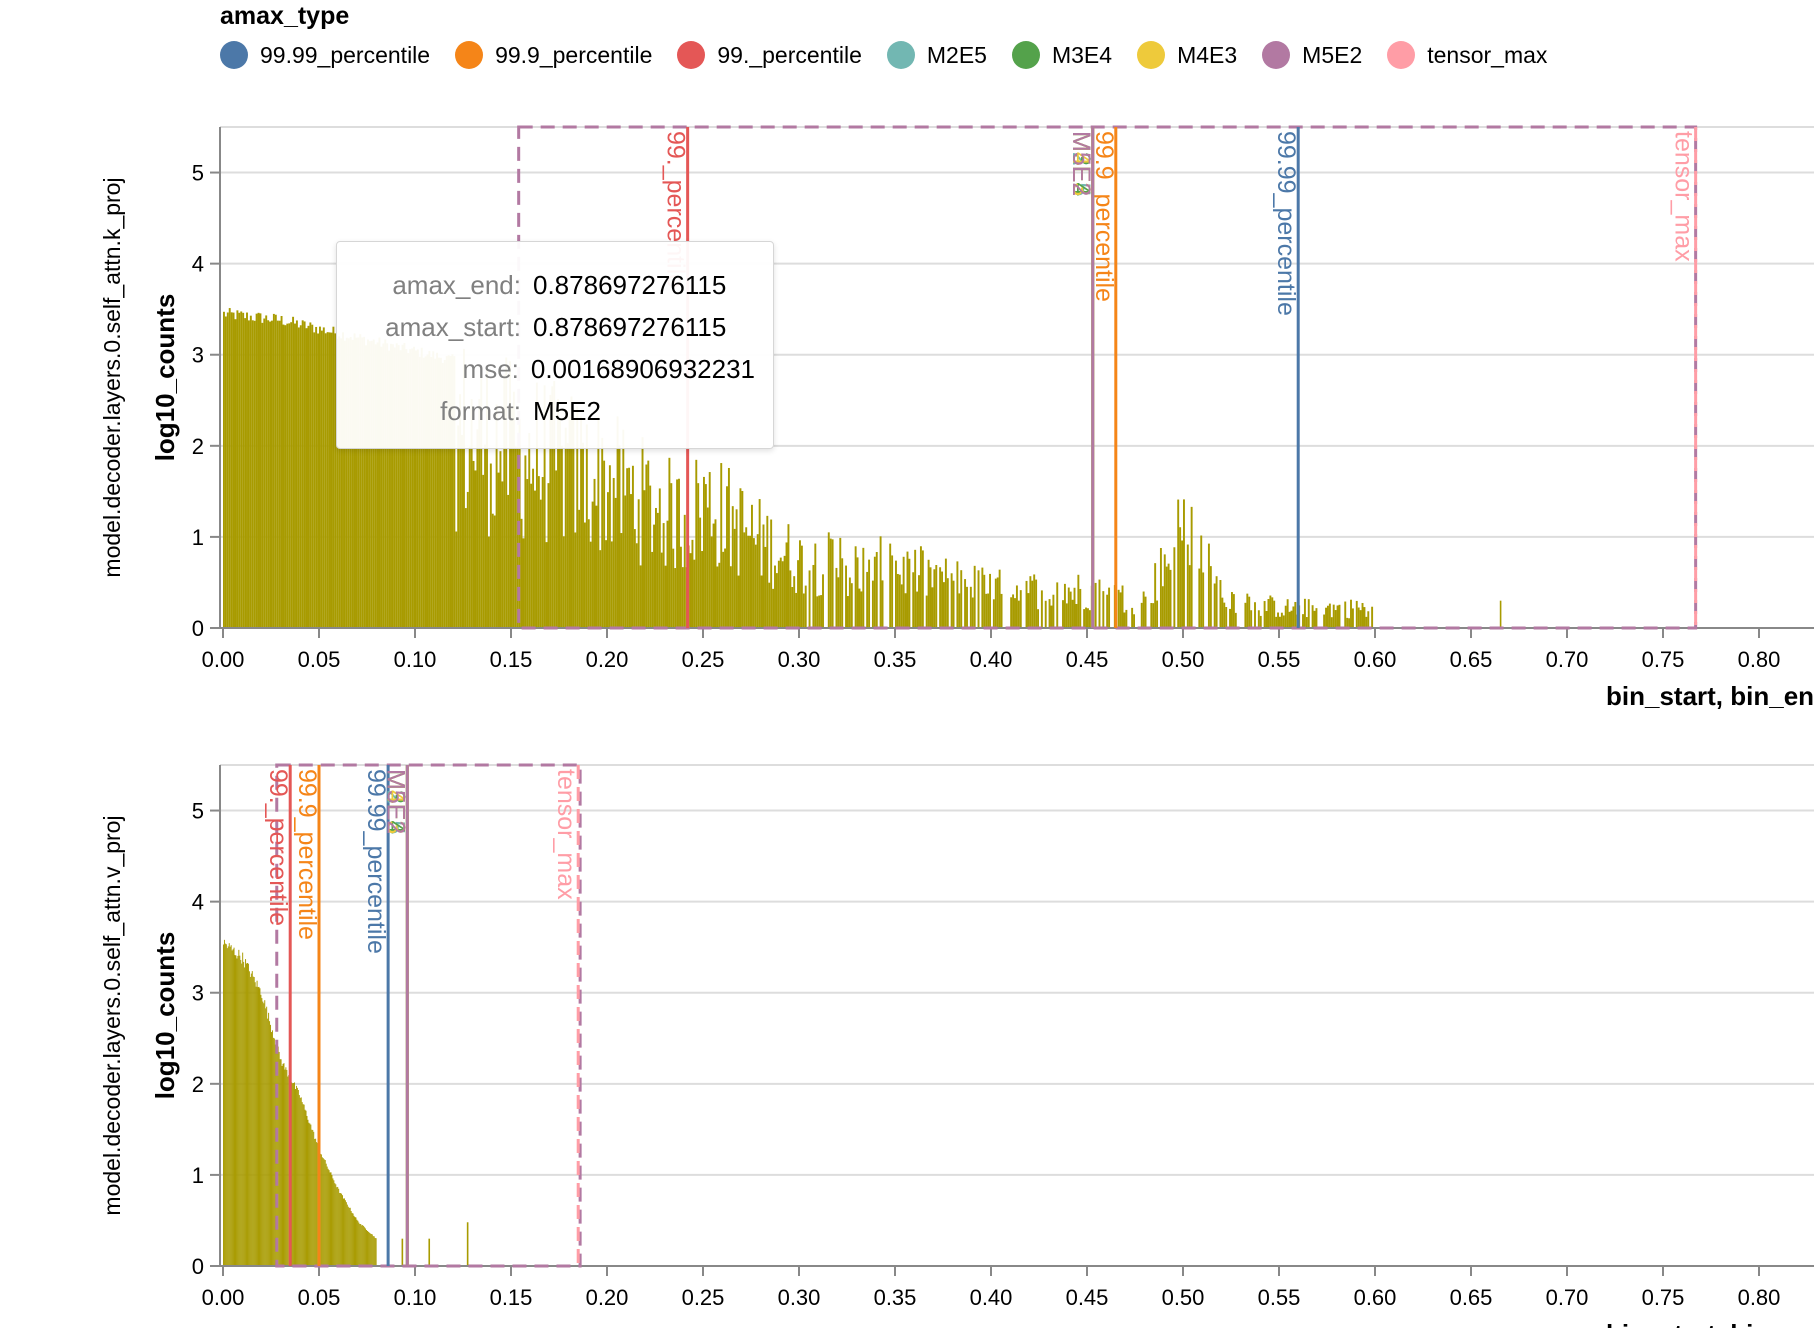 This screenshot has width=1814, height=1328. Describe the element at coordinates (1183, 659) in the screenshot. I see `x-tick-label: 0.50` at that location.